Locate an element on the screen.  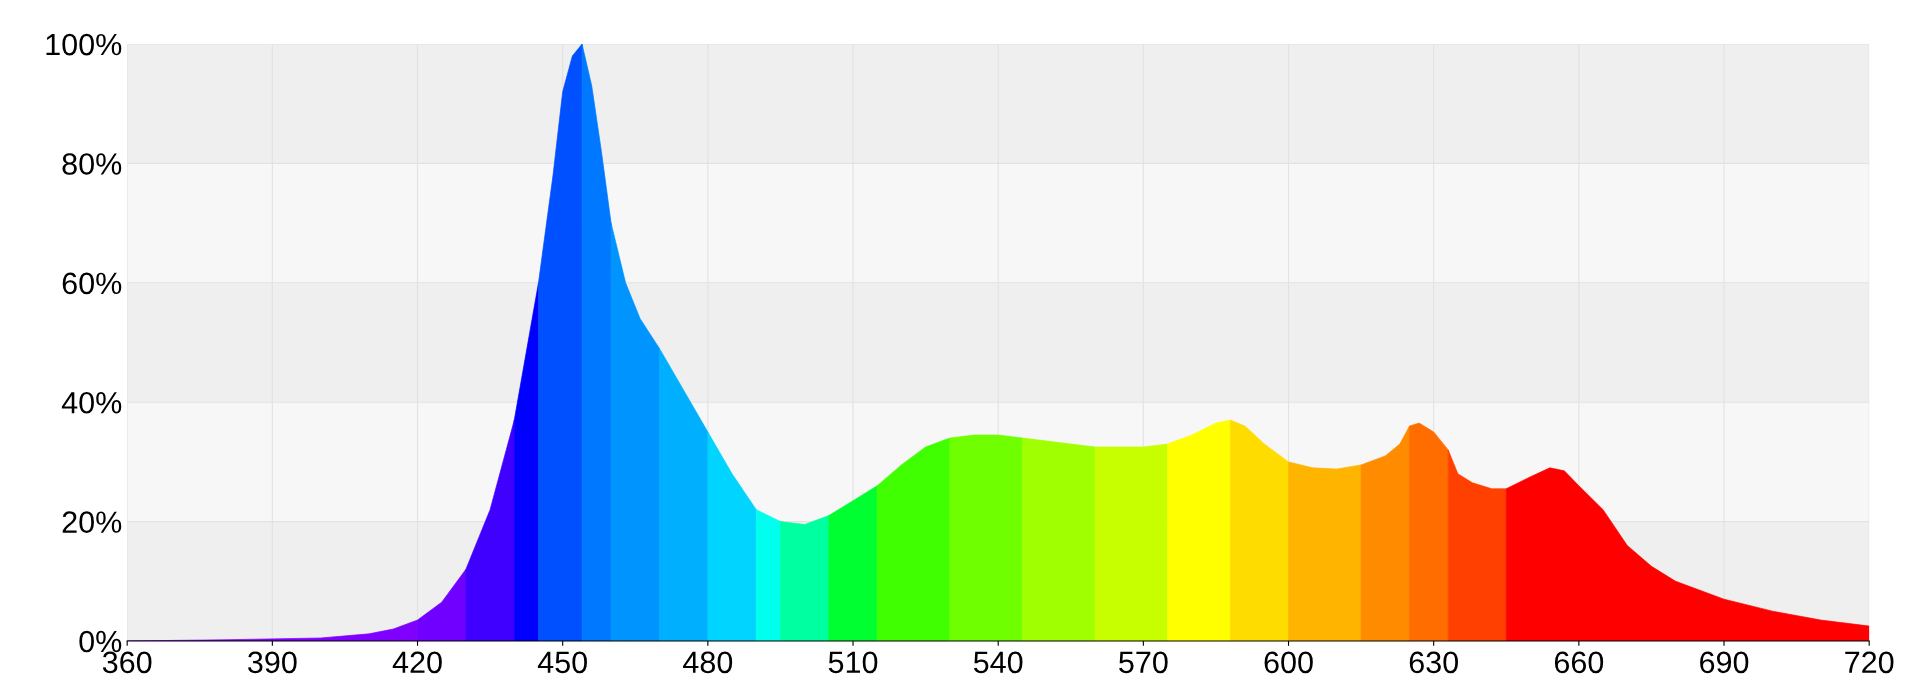
y-tick-label: 80% is located at coordinates (92, 164).